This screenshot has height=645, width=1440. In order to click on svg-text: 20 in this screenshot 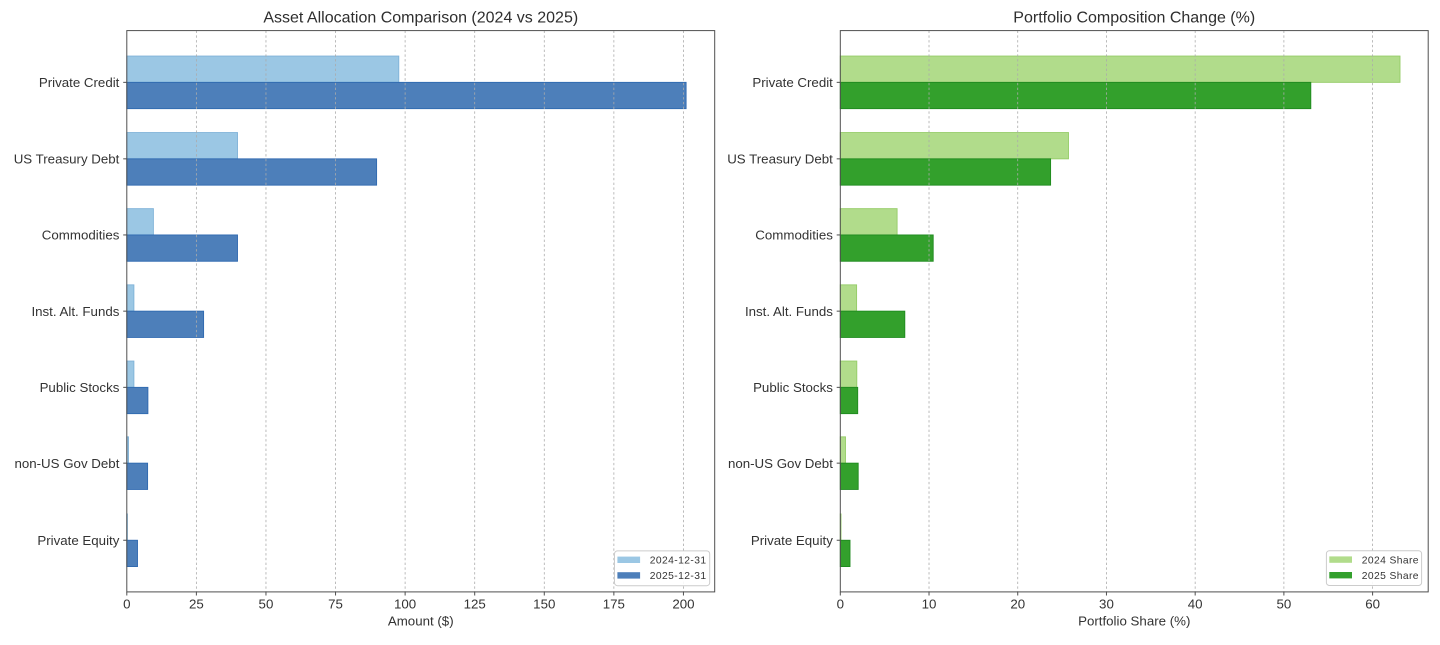, I will do `click(1017, 604)`.